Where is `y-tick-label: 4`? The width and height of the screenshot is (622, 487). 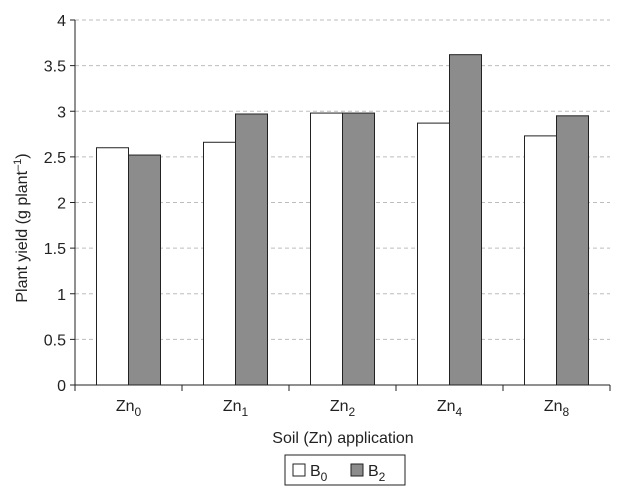
y-tick-label: 4 is located at coordinates (61, 21).